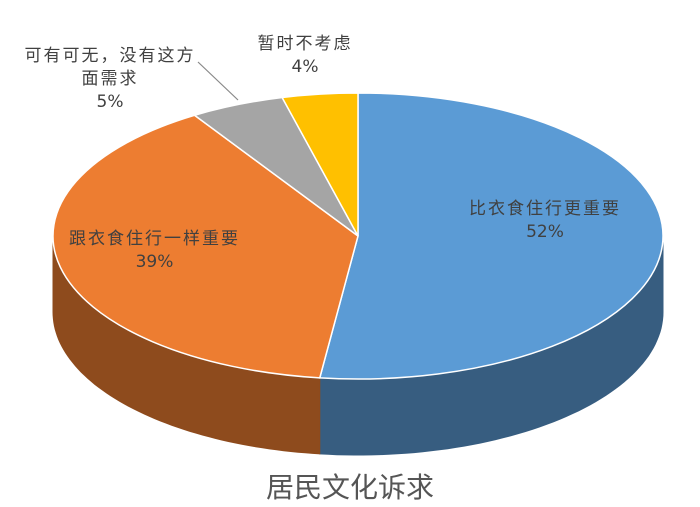 The width and height of the screenshot is (700, 507). What do you see at coordinates (110, 102) in the screenshot?
I see `value-label: 5%` at bounding box center [110, 102].